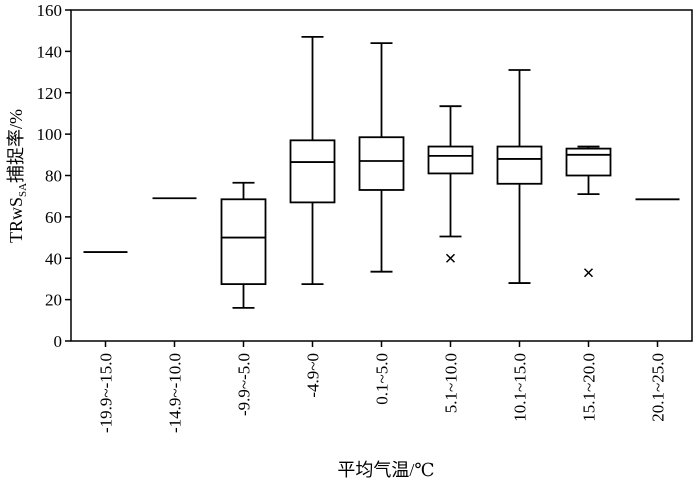  What do you see at coordinates (520, 387) in the screenshot?
I see `x-tick-label: 10.1~15.0` at bounding box center [520, 387].